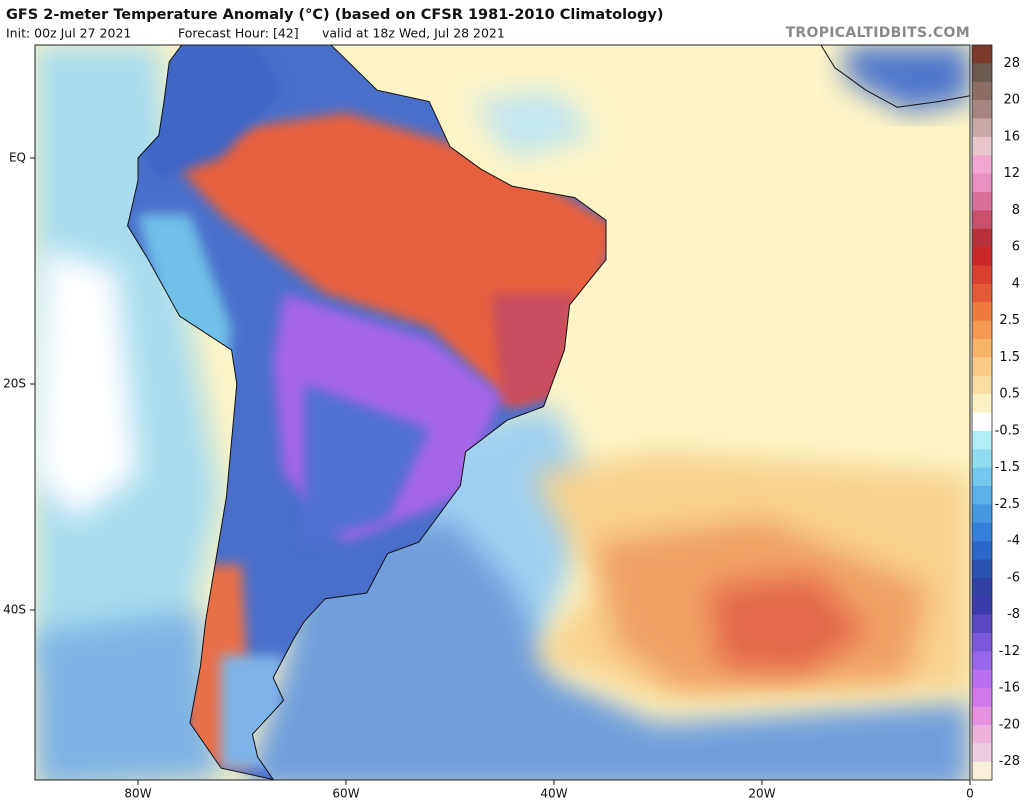 This screenshot has height=800, width=1024. What do you see at coordinates (68, 33) in the screenshot?
I see `init-time: Init: 00z Jul 27 2021` at bounding box center [68, 33].